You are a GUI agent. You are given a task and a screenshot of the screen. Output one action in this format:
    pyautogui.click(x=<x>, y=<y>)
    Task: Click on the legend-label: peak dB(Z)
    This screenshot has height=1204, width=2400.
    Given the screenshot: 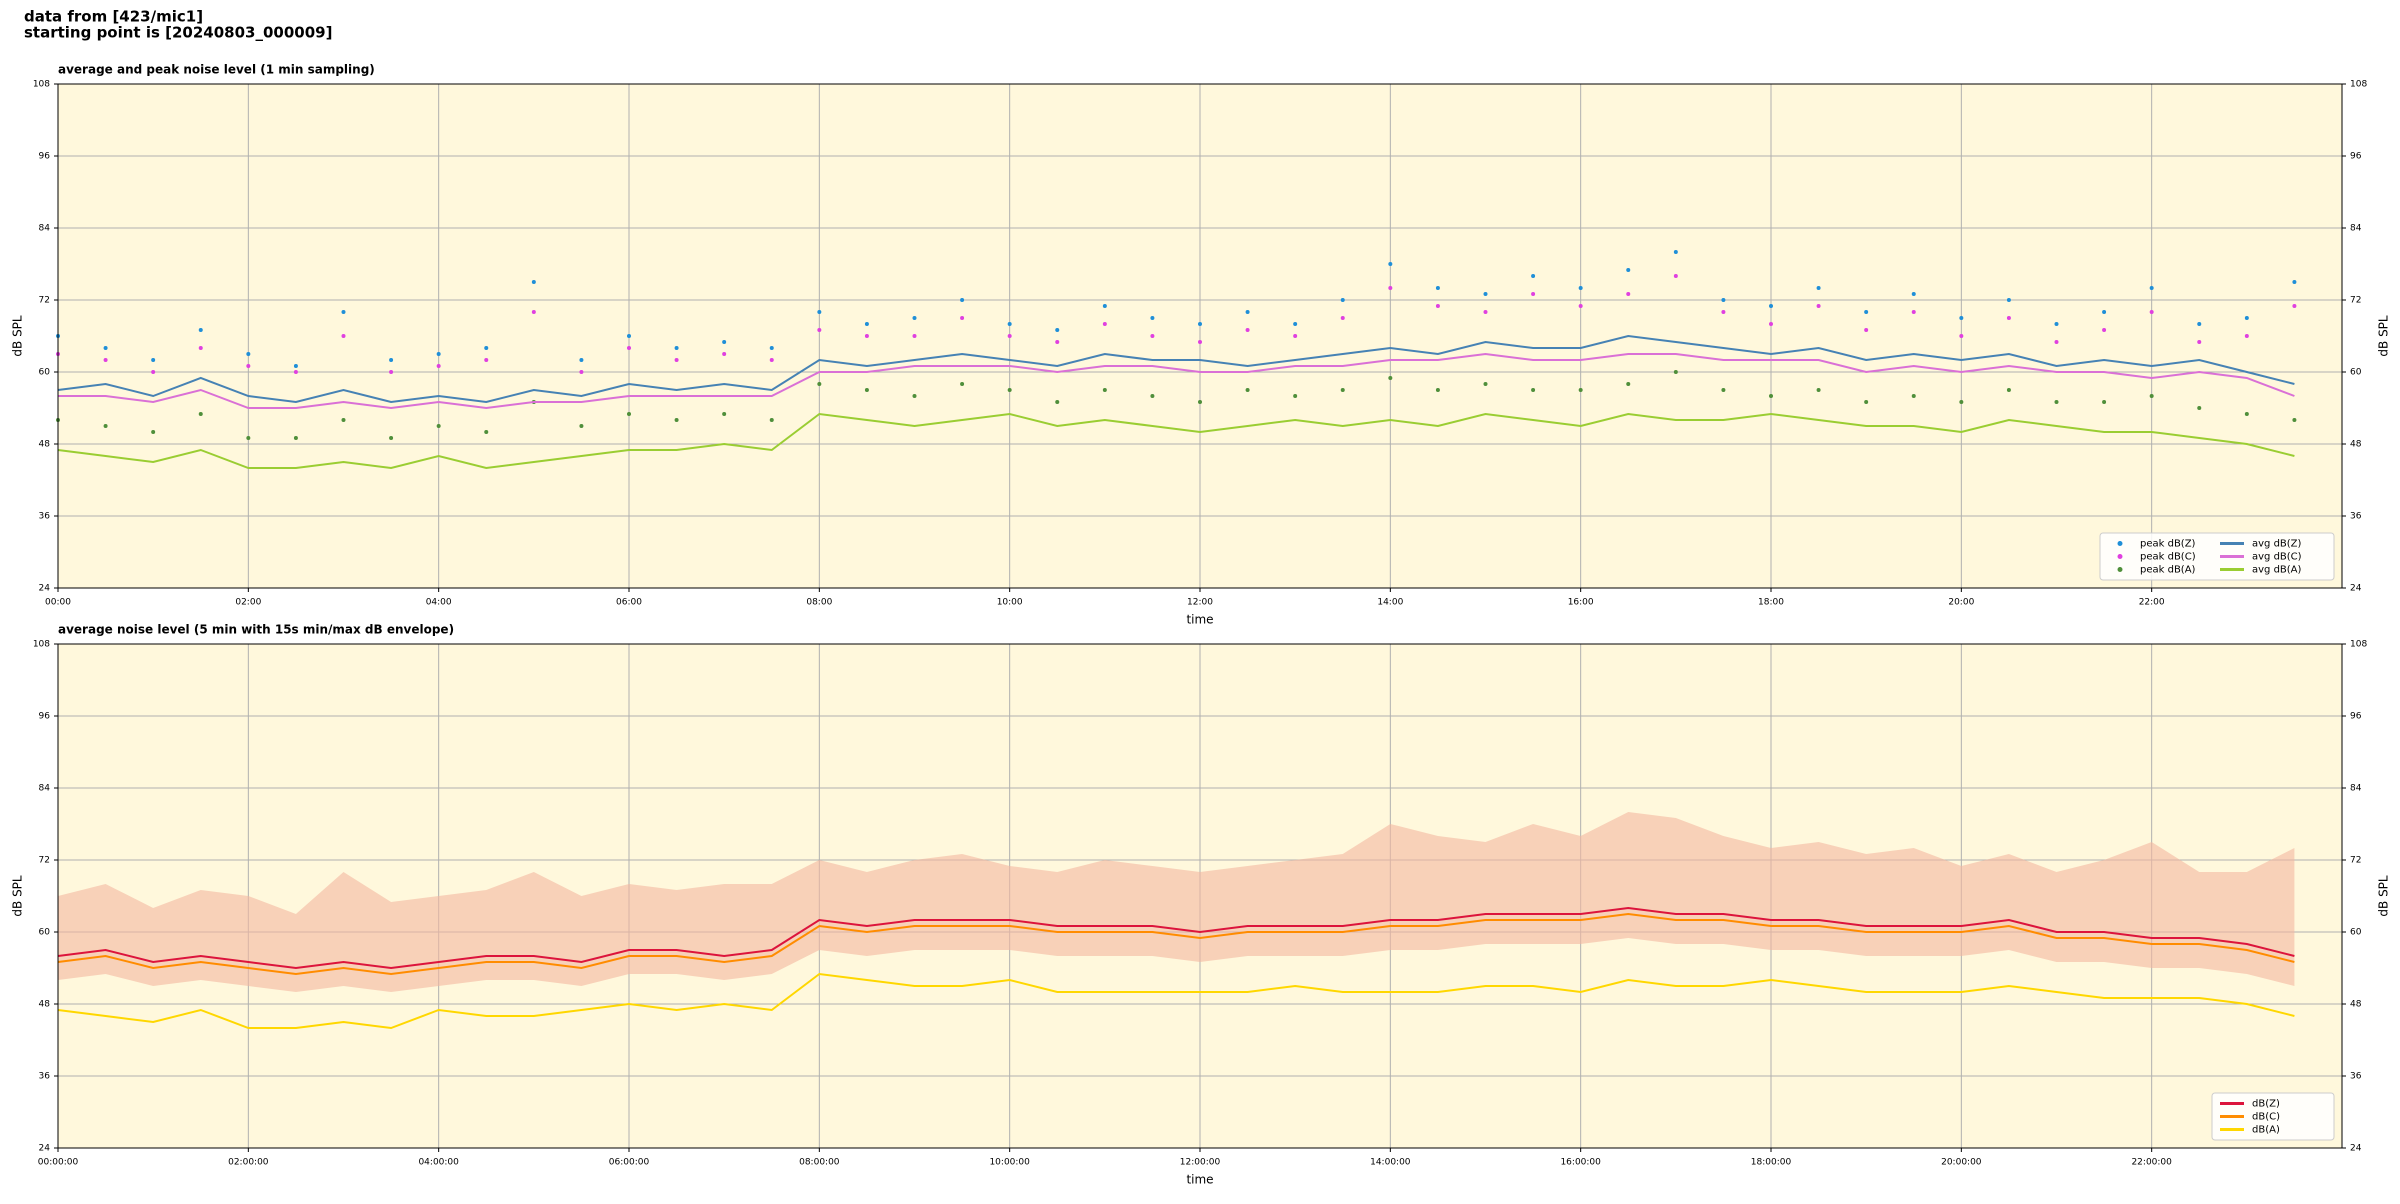 What is the action you would take?
    pyautogui.click(x=2168, y=544)
    